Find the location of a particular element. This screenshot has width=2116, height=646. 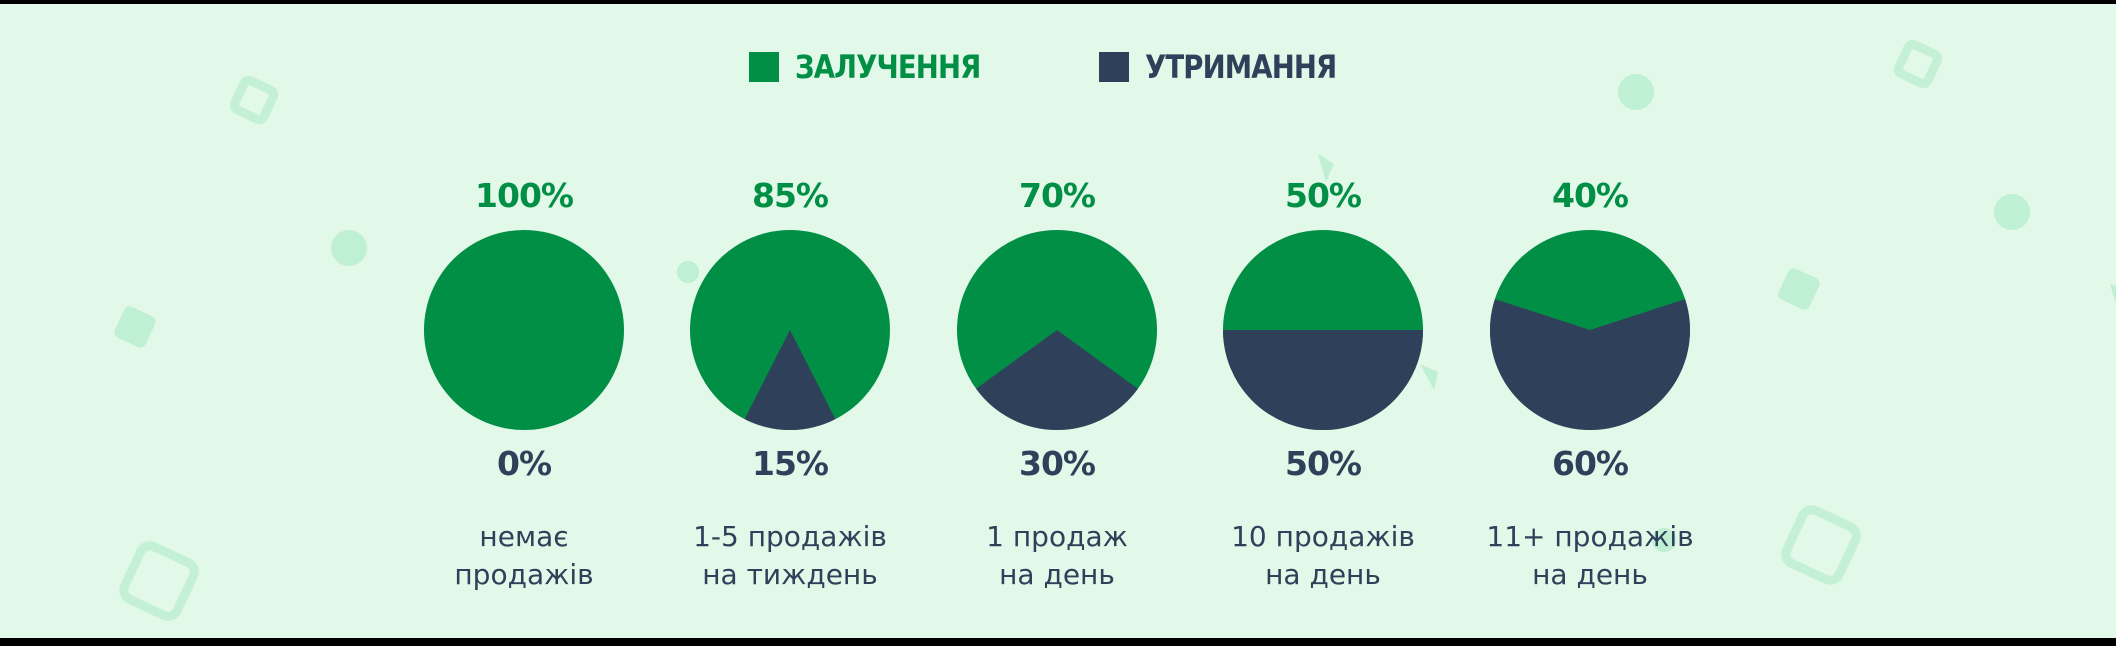

retention-value-label: 15% is located at coordinates (790, 463).